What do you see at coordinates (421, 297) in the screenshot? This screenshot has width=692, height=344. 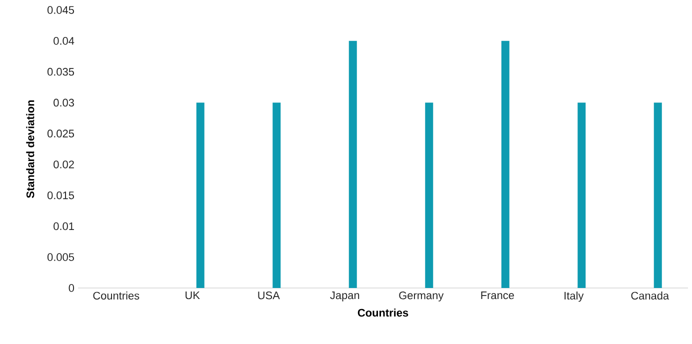 I see `x-tick-label: Germany` at bounding box center [421, 297].